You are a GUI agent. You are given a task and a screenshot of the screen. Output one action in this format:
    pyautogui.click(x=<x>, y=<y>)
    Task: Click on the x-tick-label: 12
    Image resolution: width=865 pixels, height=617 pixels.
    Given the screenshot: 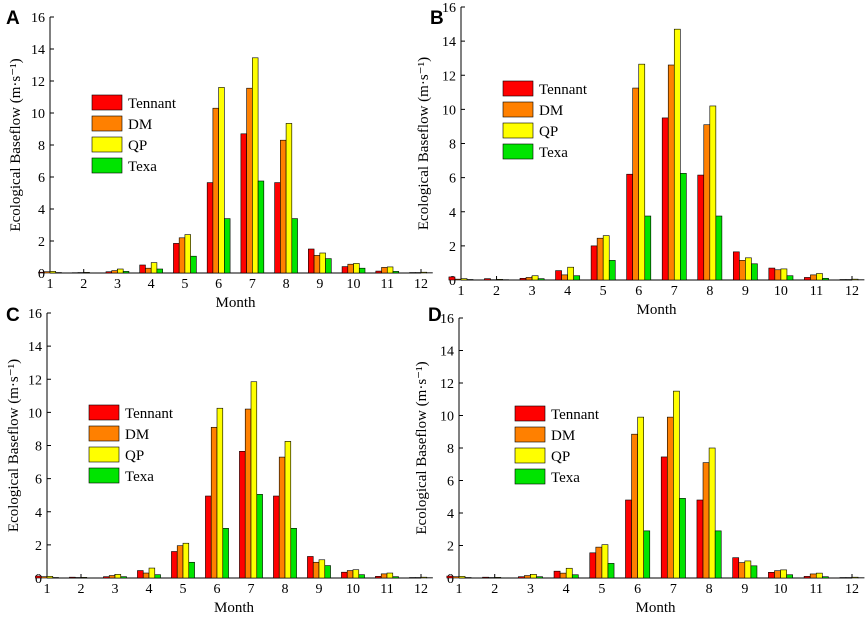 What is the action you would take?
    pyautogui.click(x=852, y=589)
    